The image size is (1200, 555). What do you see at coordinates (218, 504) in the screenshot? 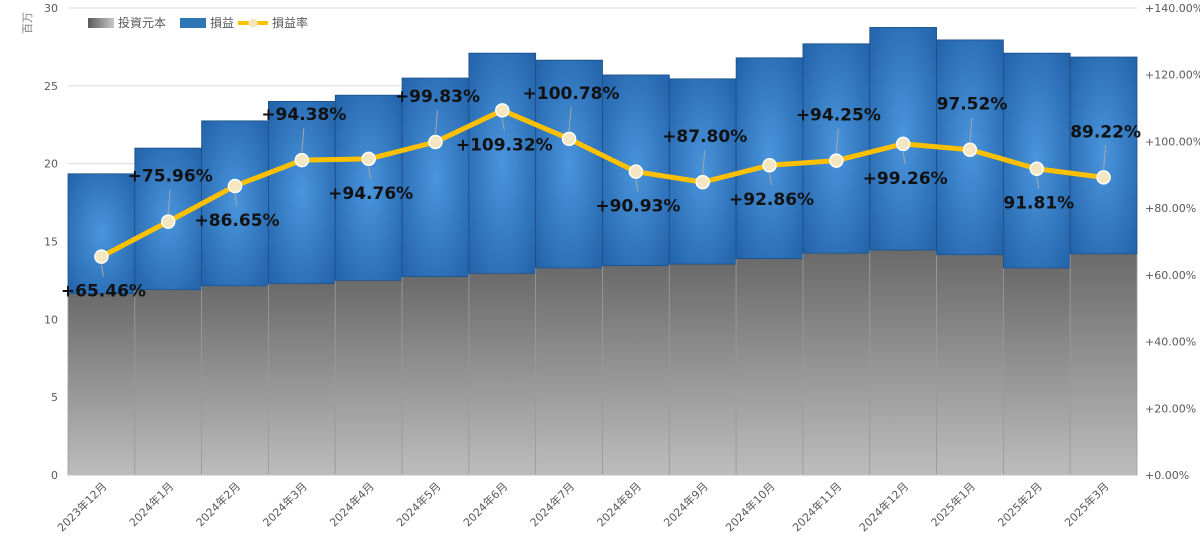
I see `x-tick-label: 2024年2月` at bounding box center [218, 504].